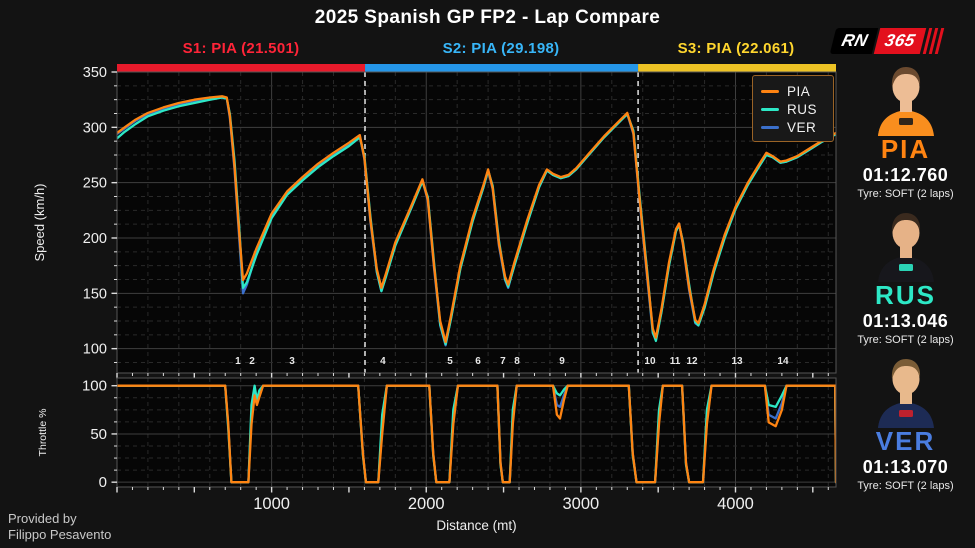  What do you see at coordinates (43, 433) in the screenshot?
I see `throttle-axis-label: Throttle %` at bounding box center [43, 433].